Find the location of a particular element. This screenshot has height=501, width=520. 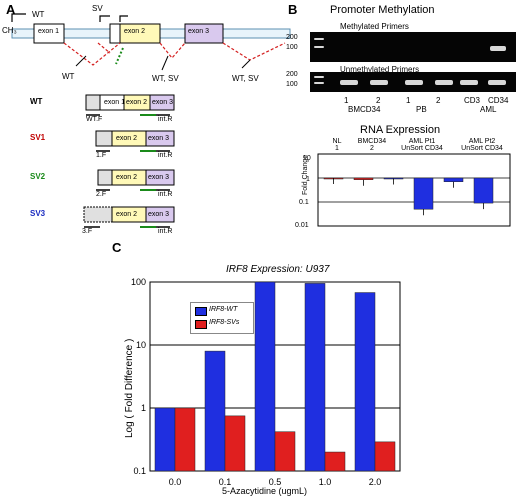

chart-ylabel: Log ( Fold Difference ) is located at coordinates (129, 388).